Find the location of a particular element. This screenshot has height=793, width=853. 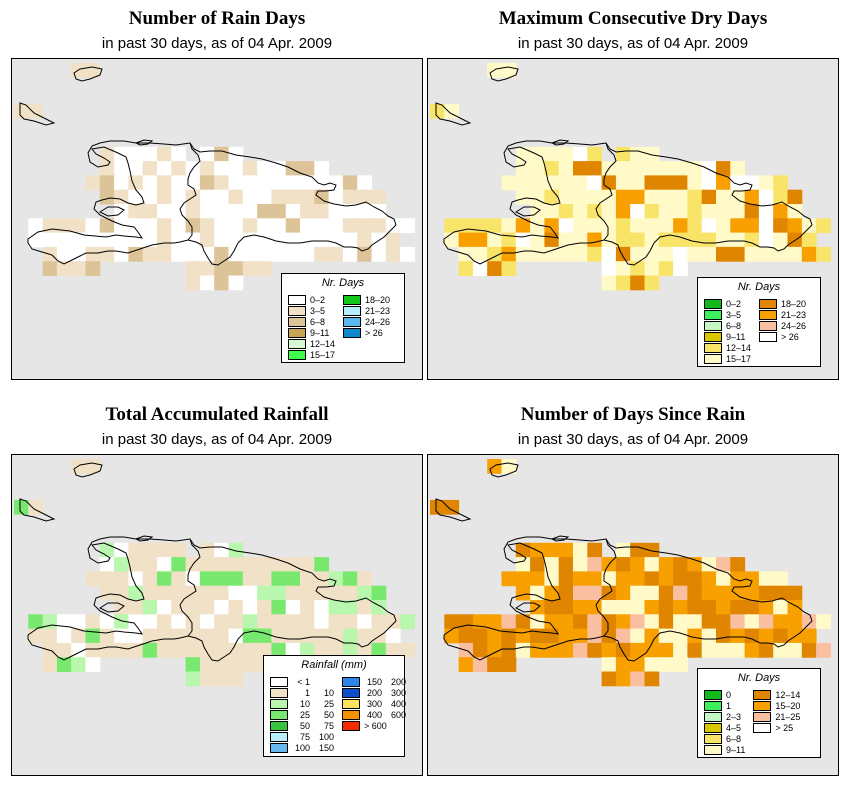

legend-label: 21–23 is located at coordinates (378, 310).